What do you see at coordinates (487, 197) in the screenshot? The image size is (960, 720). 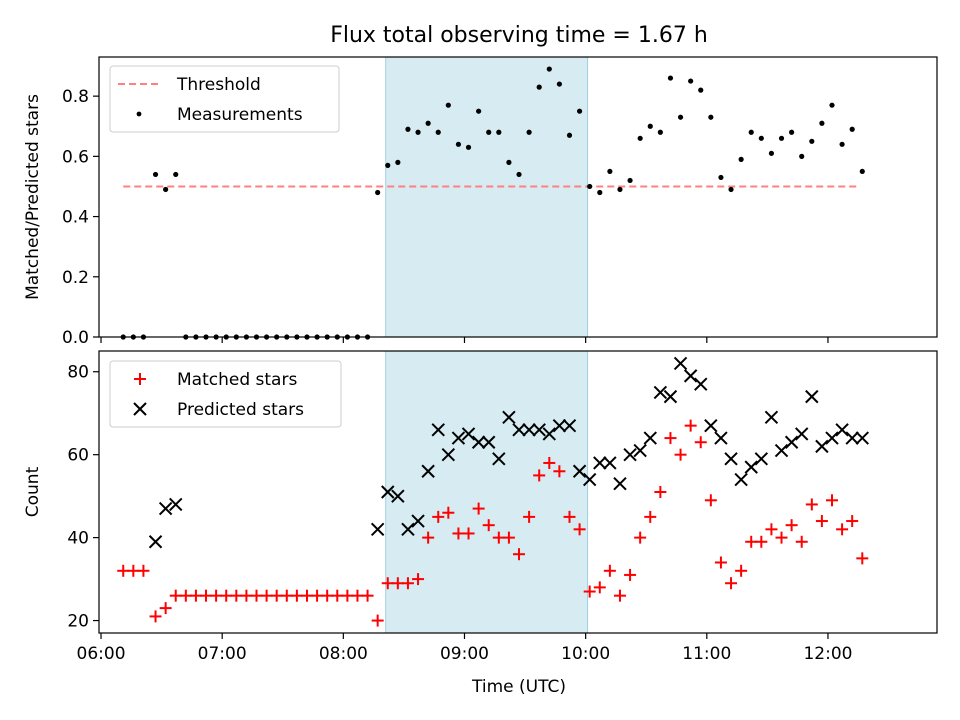 I see `observing-window-shade-top` at bounding box center [487, 197].